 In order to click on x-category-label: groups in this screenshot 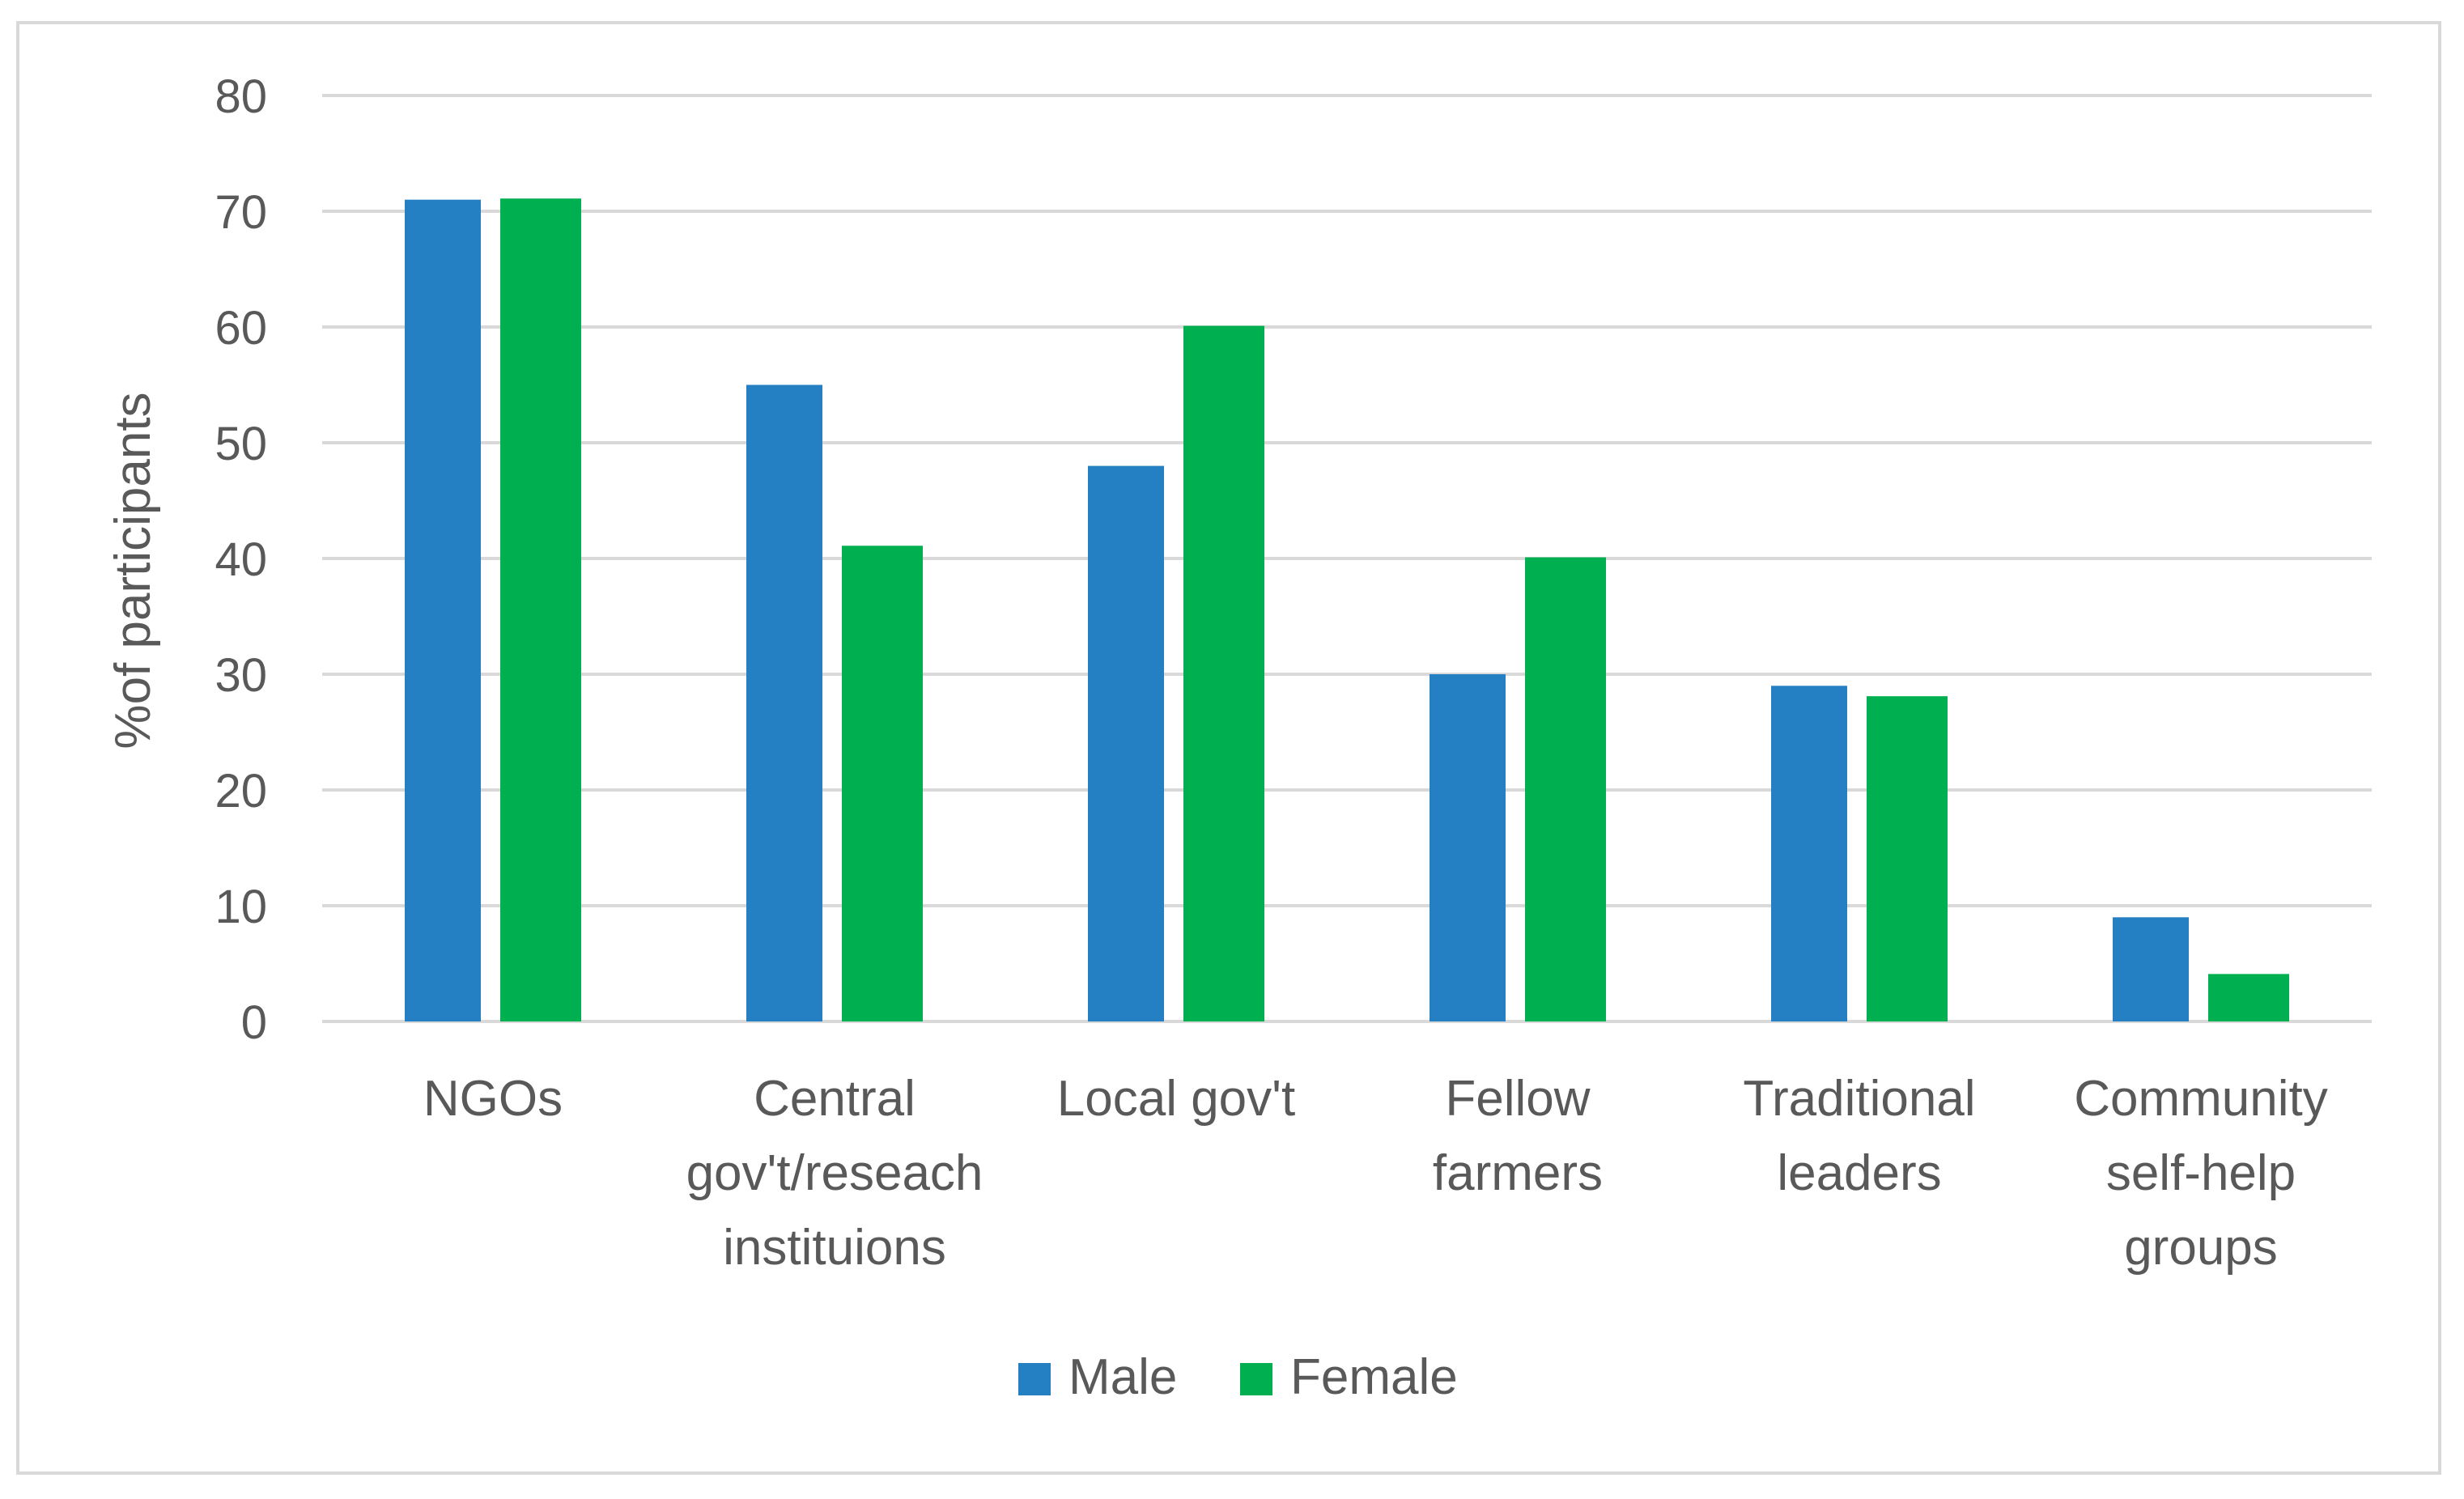, I will do `click(2201, 1248)`.